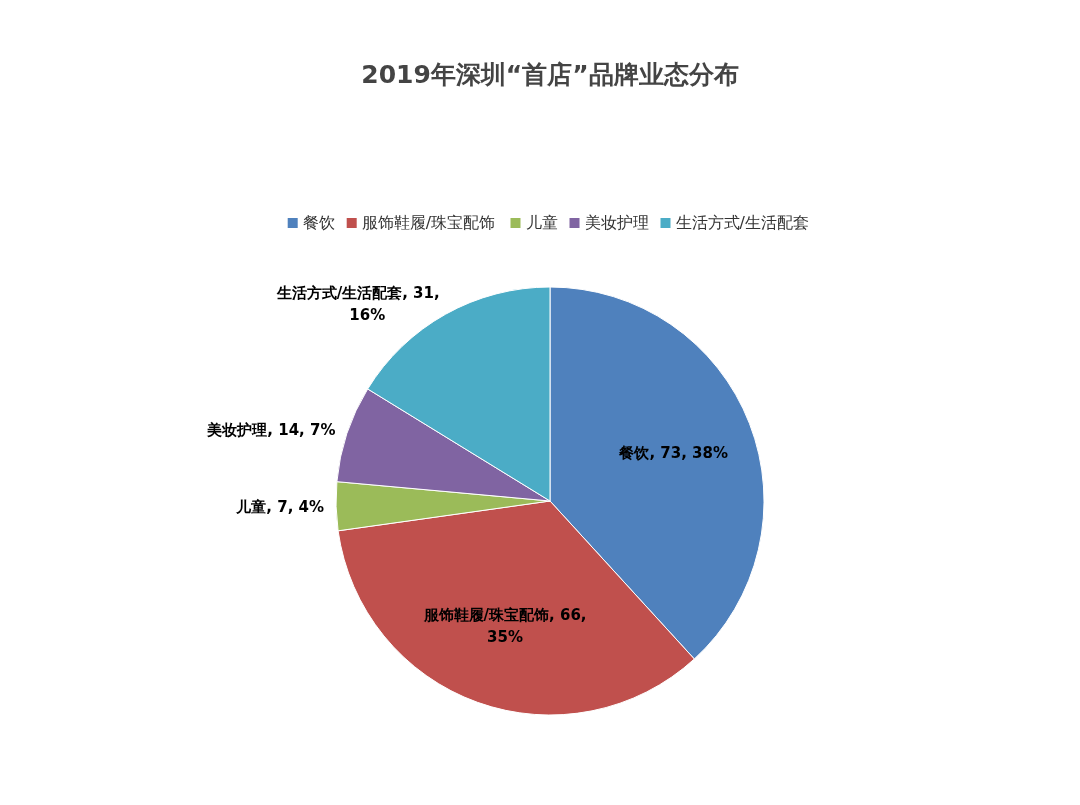 The height and width of the screenshot is (805, 1080). What do you see at coordinates (550, 74) in the screenshot?
I see `chart-title: 2019年深圳“首店”品牌业态分布` at bounding box center [550, 74].